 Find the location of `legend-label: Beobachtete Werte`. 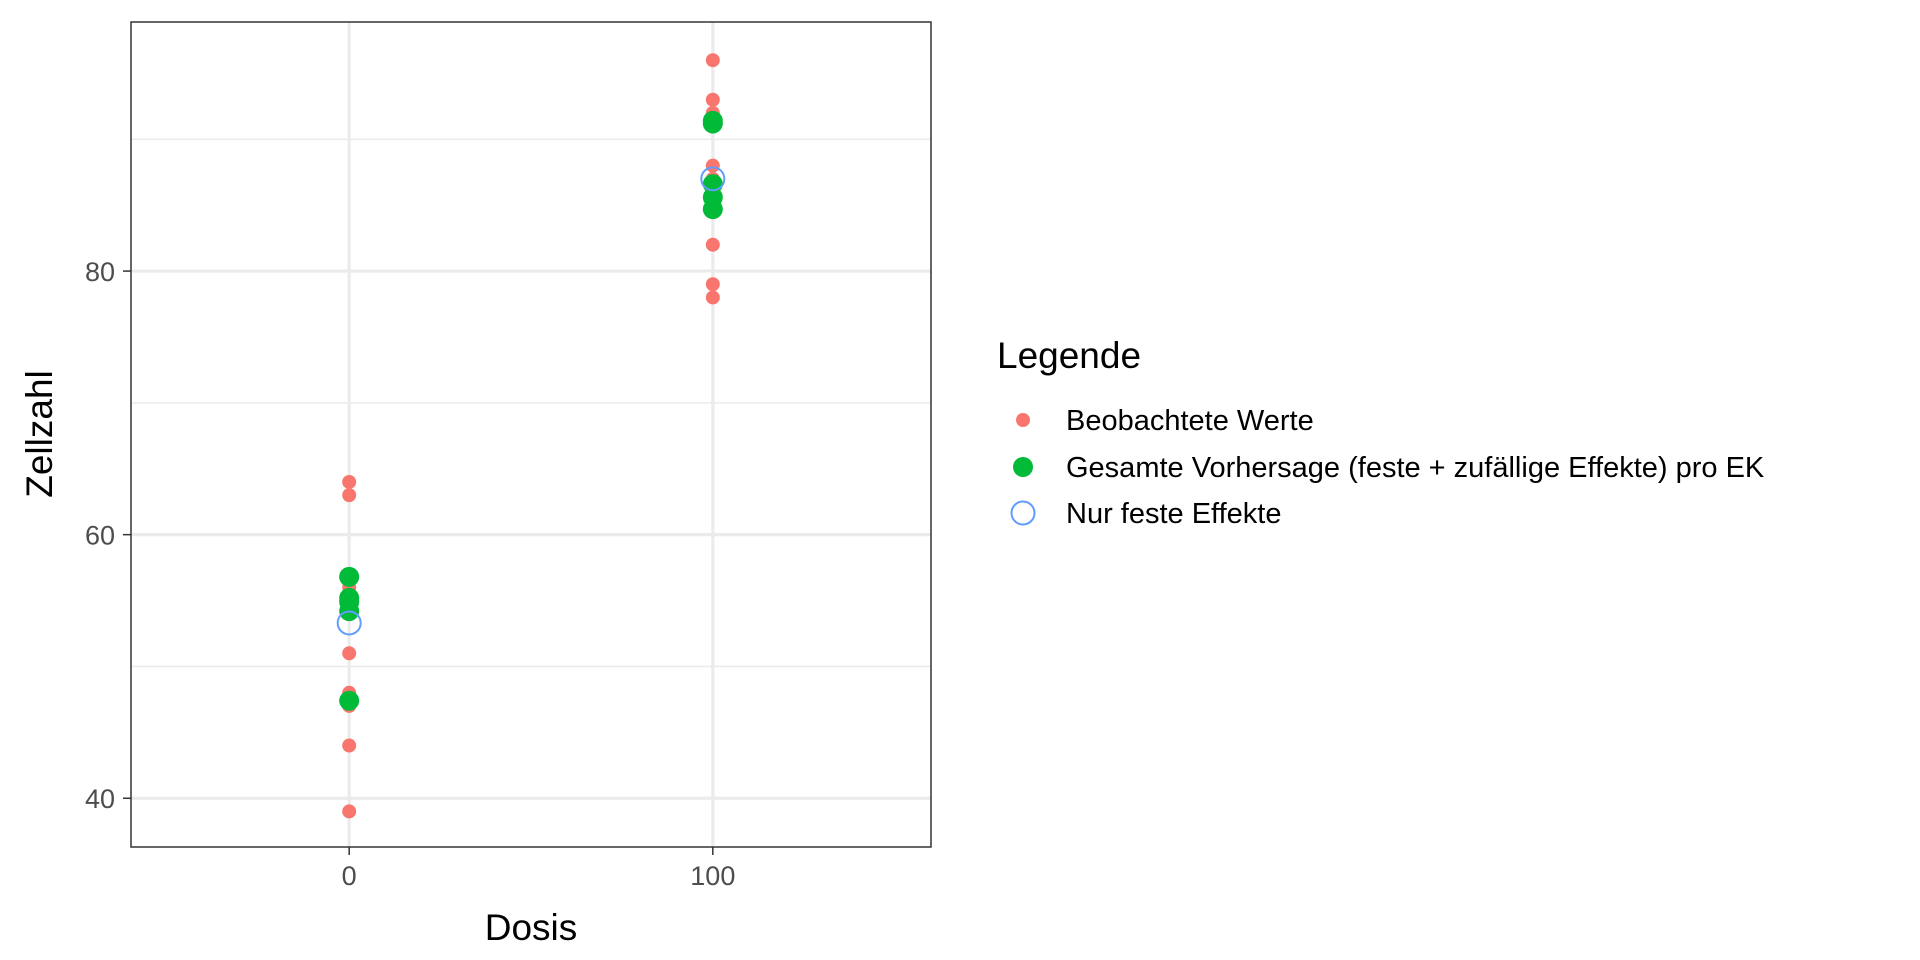

legend-label: Beobachtete Werte is located at coordinates (1190, 421).